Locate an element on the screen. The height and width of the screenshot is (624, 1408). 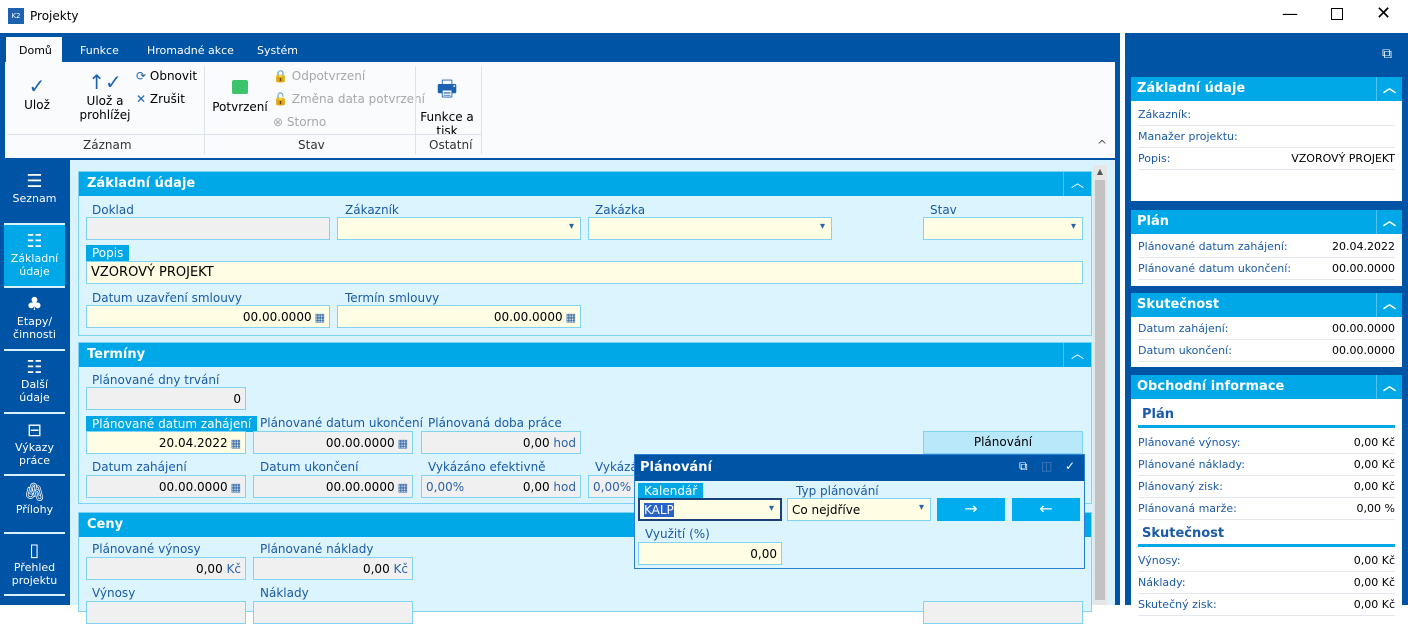
print-button: 🖶 Funkce a tisk is located at coordinates (447, 105).